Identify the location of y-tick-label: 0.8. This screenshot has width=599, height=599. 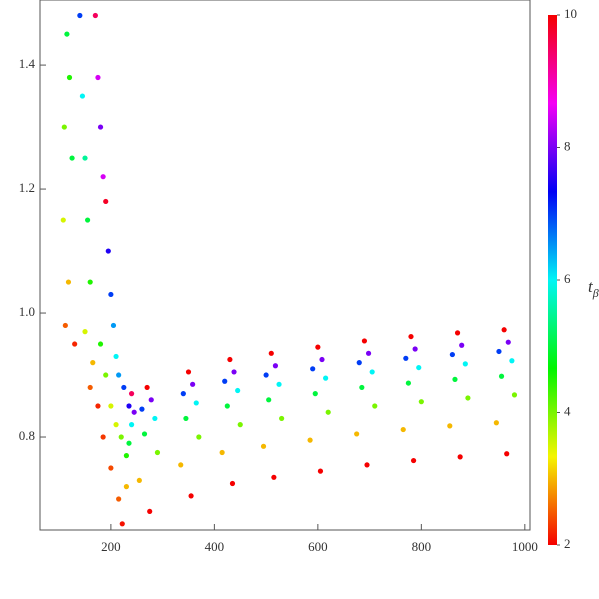
(27, 435).